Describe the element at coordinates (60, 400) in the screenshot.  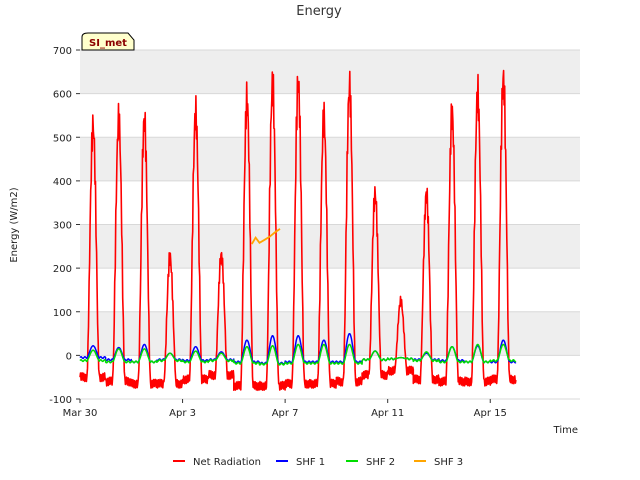
I see `y-tick-label: -100` at that location.